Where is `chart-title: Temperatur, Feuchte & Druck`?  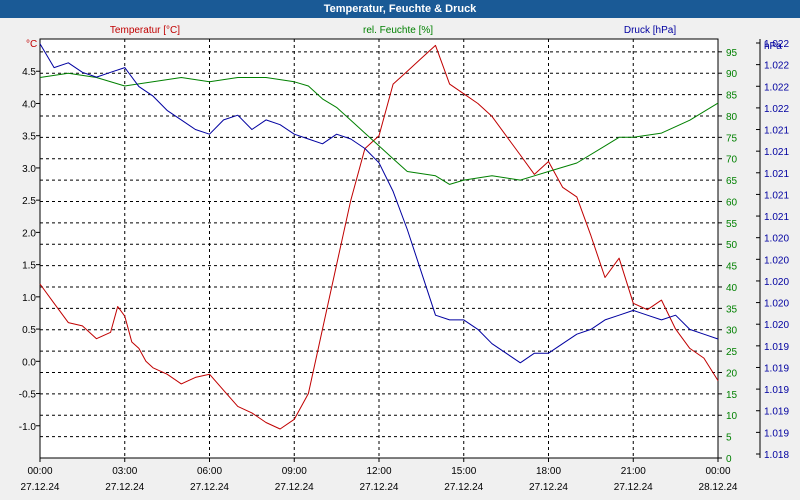
chart-title: Temperatur, Feuchte & Druck is located at coordinates (400, 9).